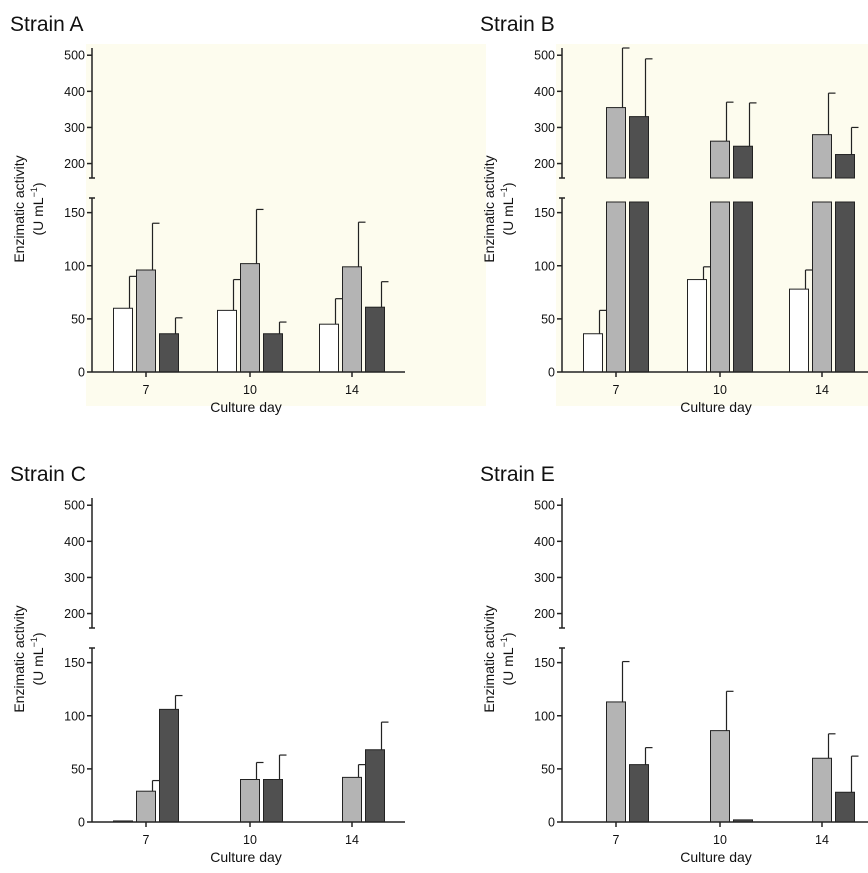 Image resolution: width=868 pixels, height=873 pixels. What do you see at coordinates (517, 24) in the screenshot?
I see `chart-title: Strain B` at bounding box center [517, 24].